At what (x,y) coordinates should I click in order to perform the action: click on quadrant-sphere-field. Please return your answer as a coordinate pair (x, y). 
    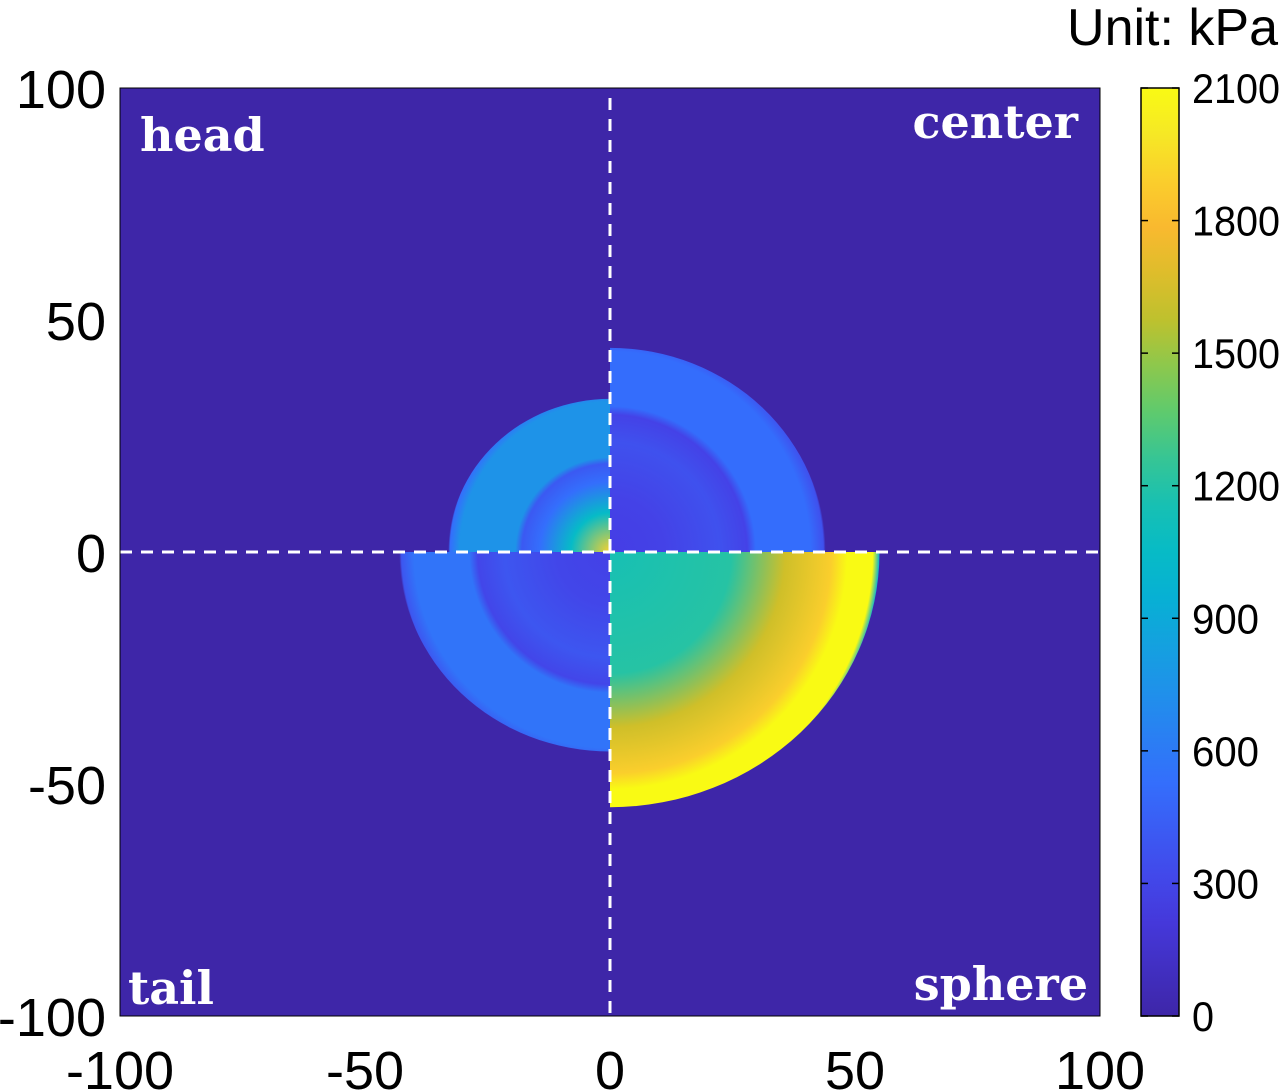
    Looking at the image, I should click on (745, 680).